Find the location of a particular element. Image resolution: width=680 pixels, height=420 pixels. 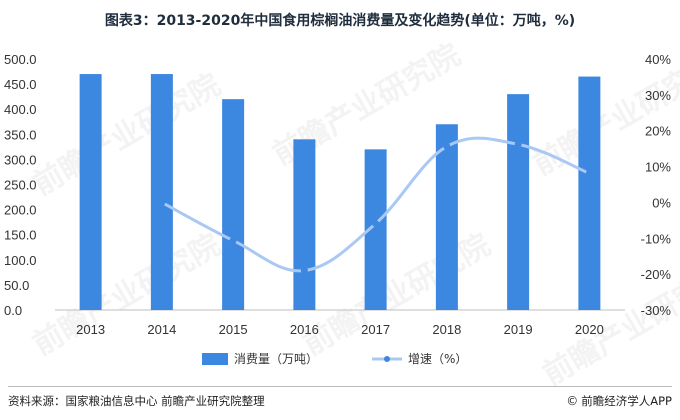

y-right-tick-label: 30% is located at coordinates (658, 95).